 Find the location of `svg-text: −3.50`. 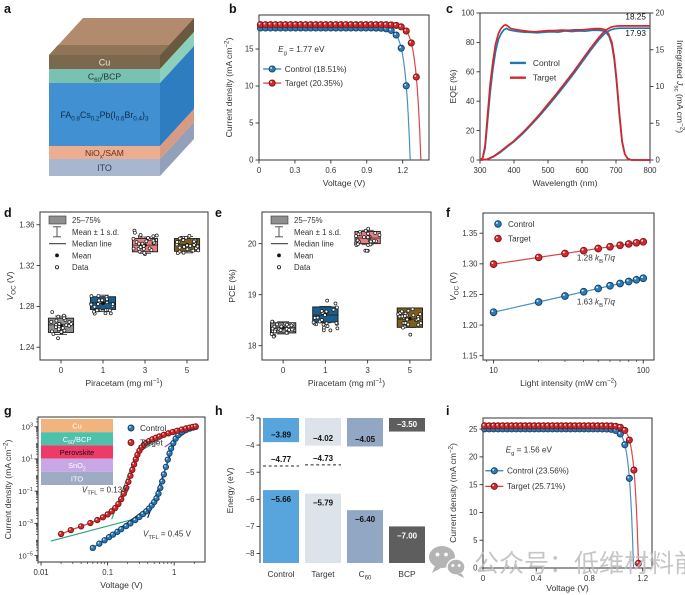

svg-text: −3.50 is located at coordinates (407, 424).